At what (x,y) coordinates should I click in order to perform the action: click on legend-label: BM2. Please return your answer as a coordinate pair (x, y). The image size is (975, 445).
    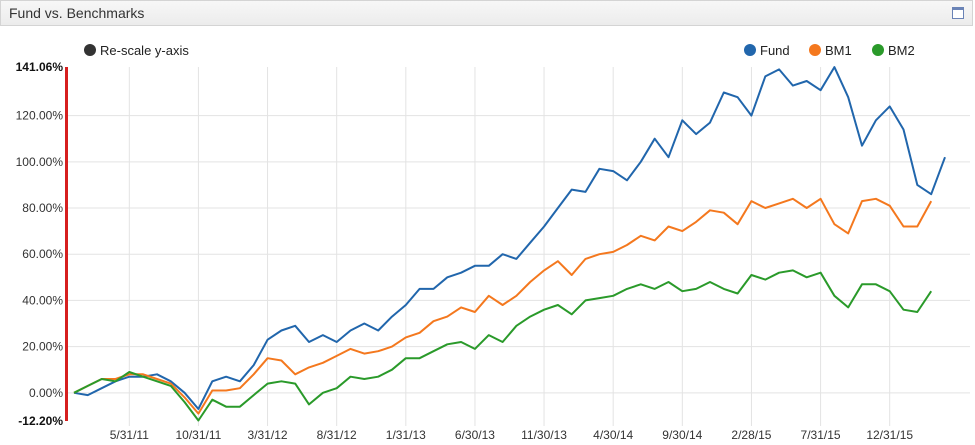
    Looking at the image, I should click on (901, 50).